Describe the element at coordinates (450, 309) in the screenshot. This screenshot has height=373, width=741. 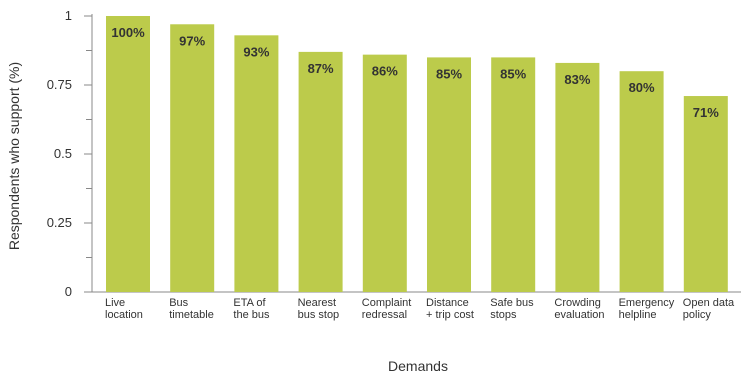
I see `x-category-label: Distance + trip cost` at that location.